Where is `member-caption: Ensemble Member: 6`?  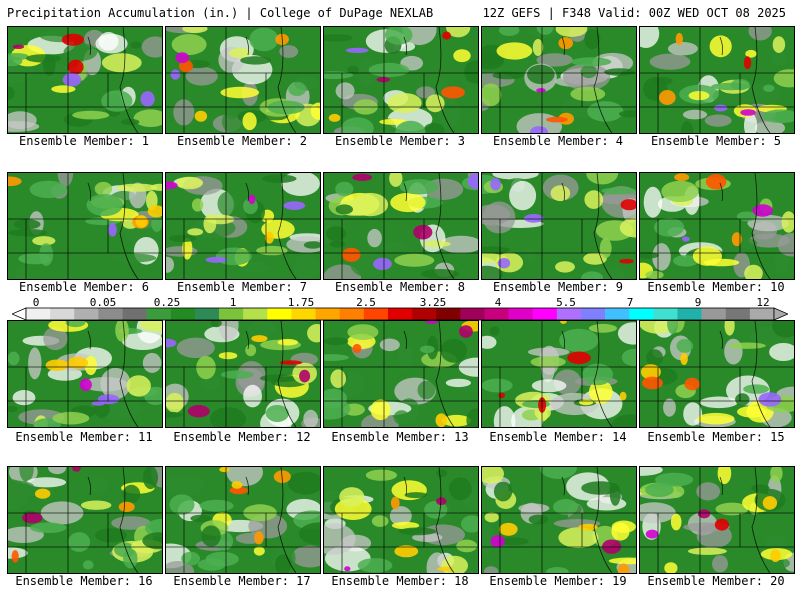 member-caption: Ensemble Member: 6 is located at coordinates (84, 287).